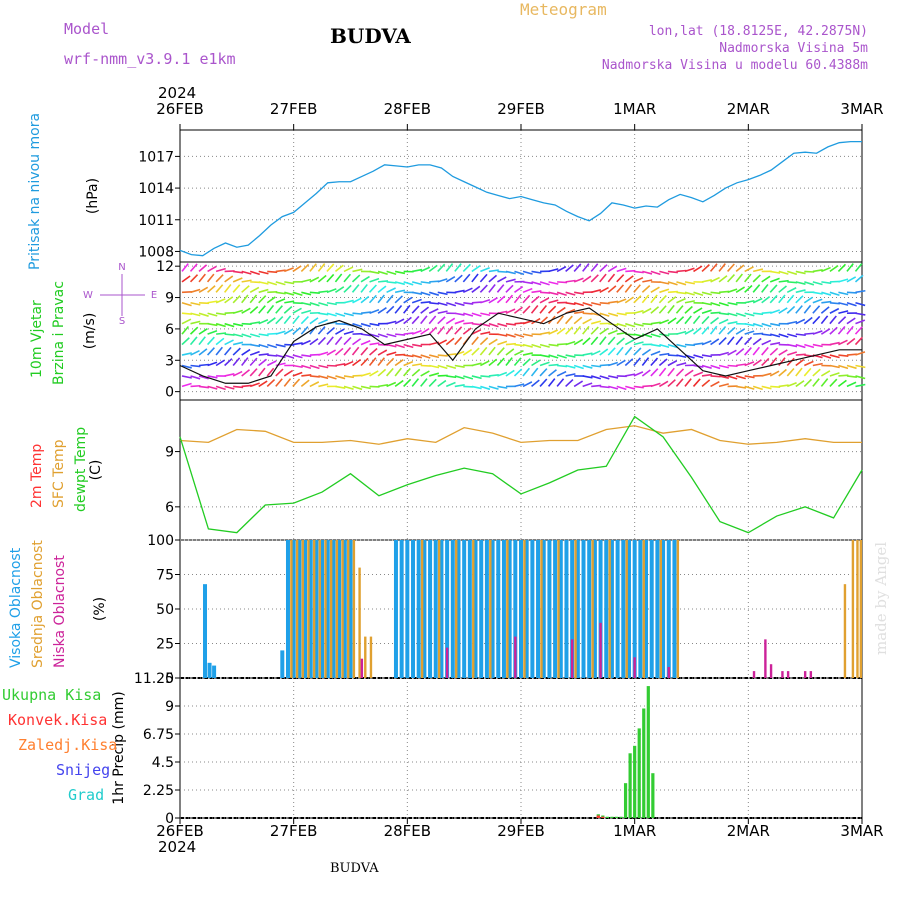  Describe the element at coordinates (93, 196) in the screenshot. I see `pressure-unit-label: (hPa)` at that location.